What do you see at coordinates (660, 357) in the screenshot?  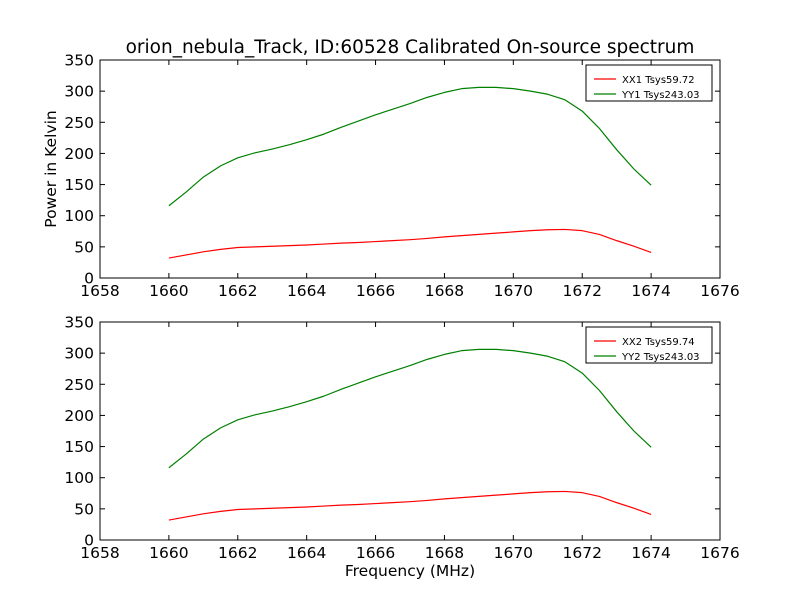 I see `legend-label: YY2 Tsys243.03` at bounding box center [660, 357].